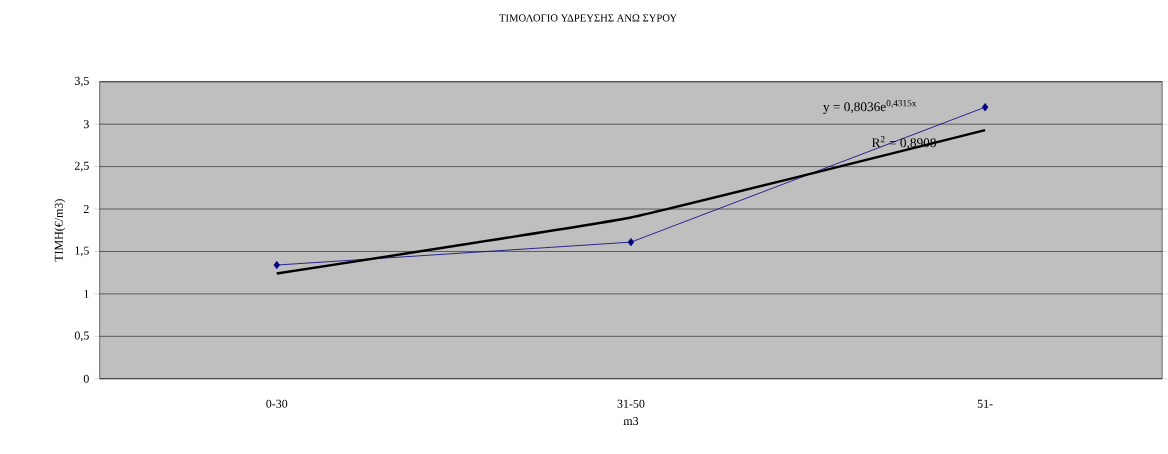 Image resolution: width=1168 pixels, height=454 pixels. Describe the element at coordinates (277, 404) in the screenshot. I see `x-tick-label: 0-30` at that location.